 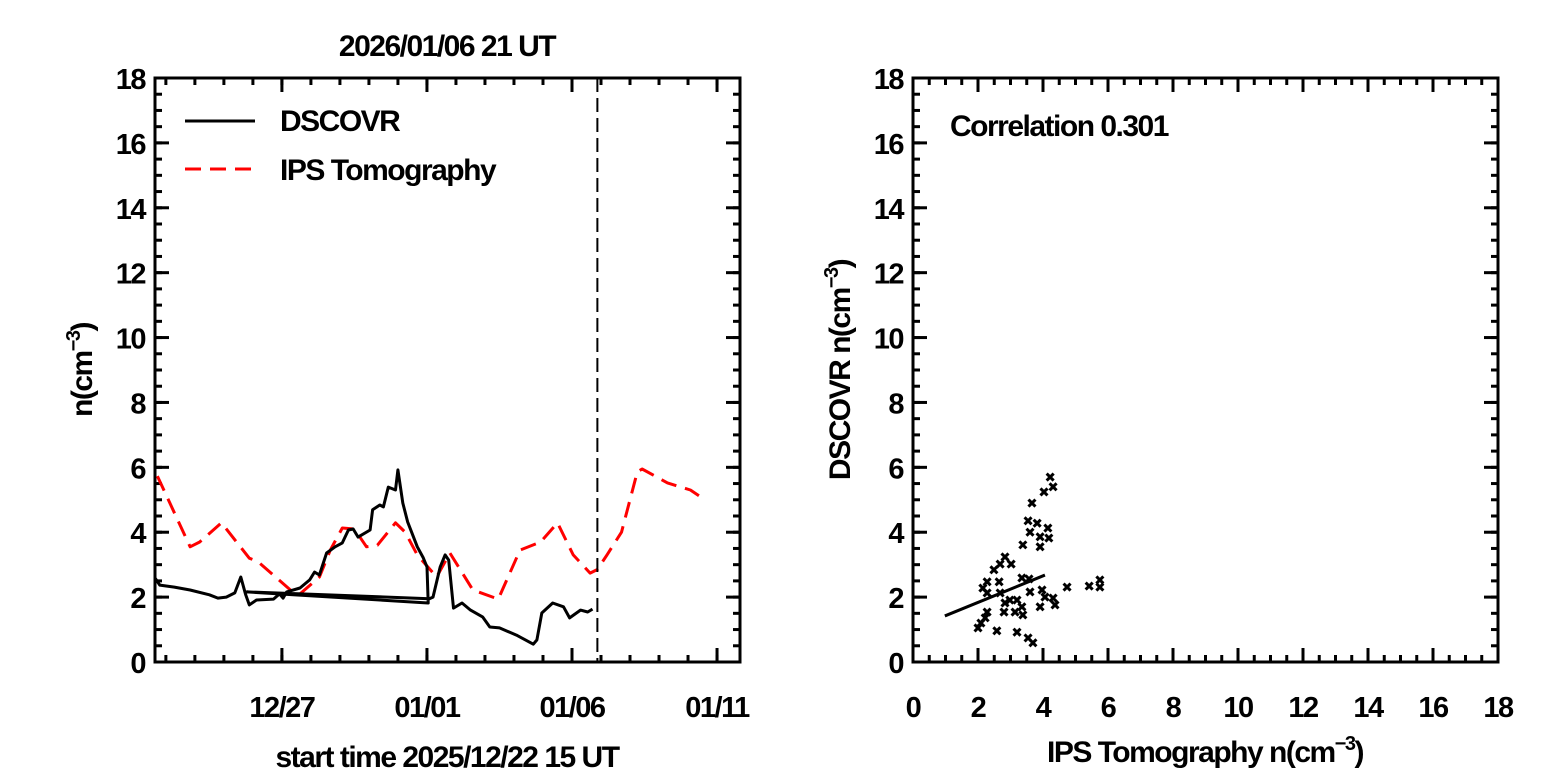 I want to click on x-tick-label: 8, so click(x=1174, y=708).